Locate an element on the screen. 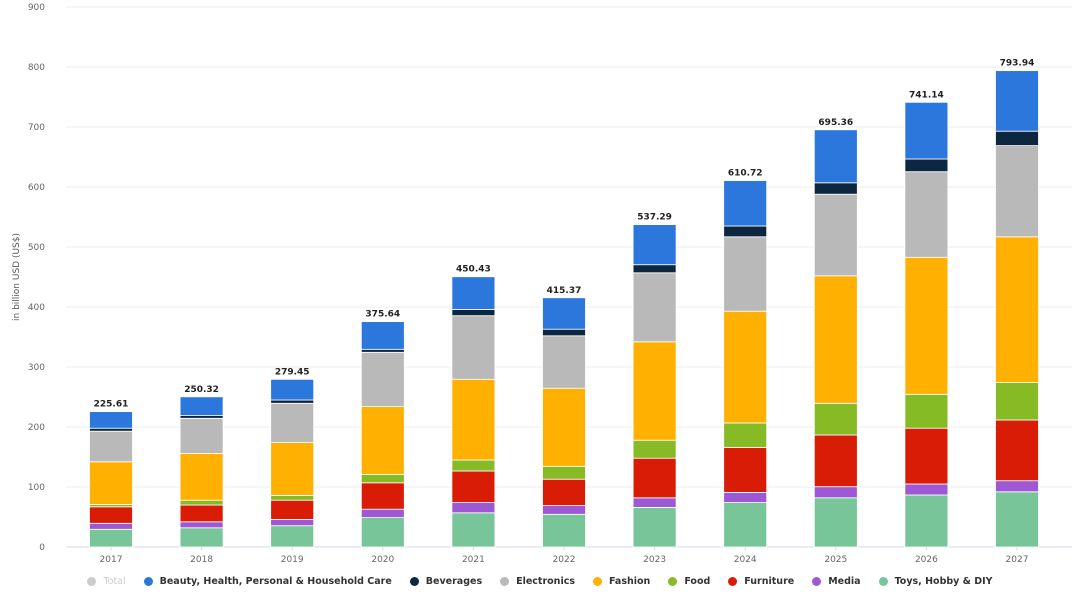 The height and width of the screenshot is (607, 1080). legend-item-total: Total is located at coordinates (106, 581).